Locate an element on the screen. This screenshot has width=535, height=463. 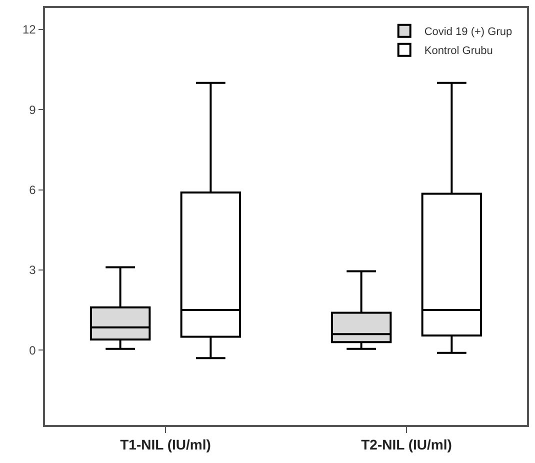
legend-label: Covid 19 (+) Grup is located at coordinates (468, 32).